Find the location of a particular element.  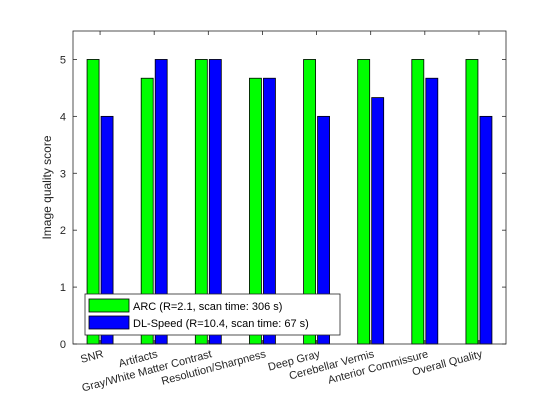

y-tick-label: 4 is located at coordinates (63, 117).